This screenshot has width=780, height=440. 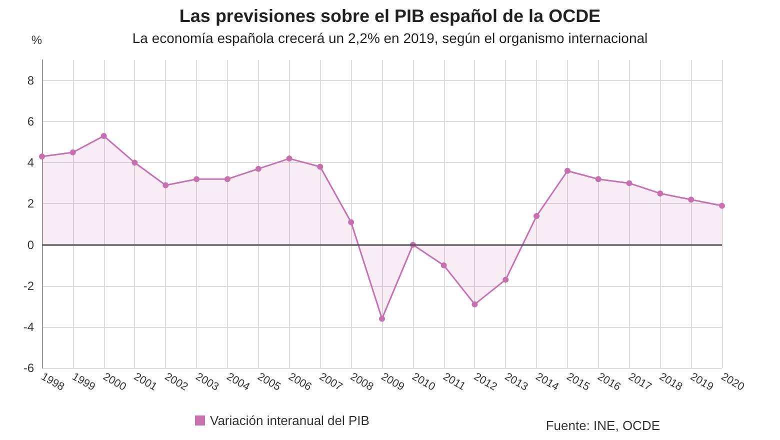 I want to click on x-tick-label: 2002, so click(x=176, y=382).